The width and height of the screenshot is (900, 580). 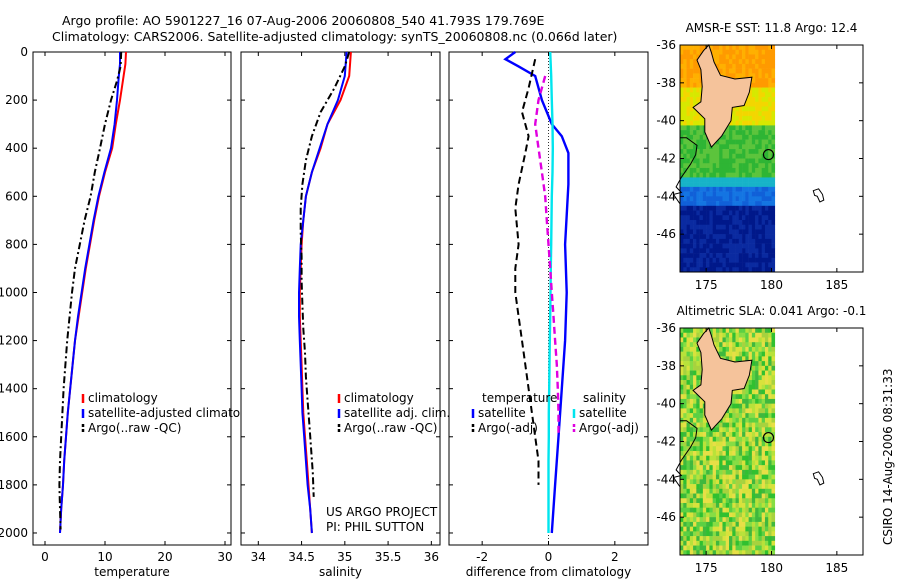 I want to click on y-tick-label: 1400, so click(x=14, y=389).